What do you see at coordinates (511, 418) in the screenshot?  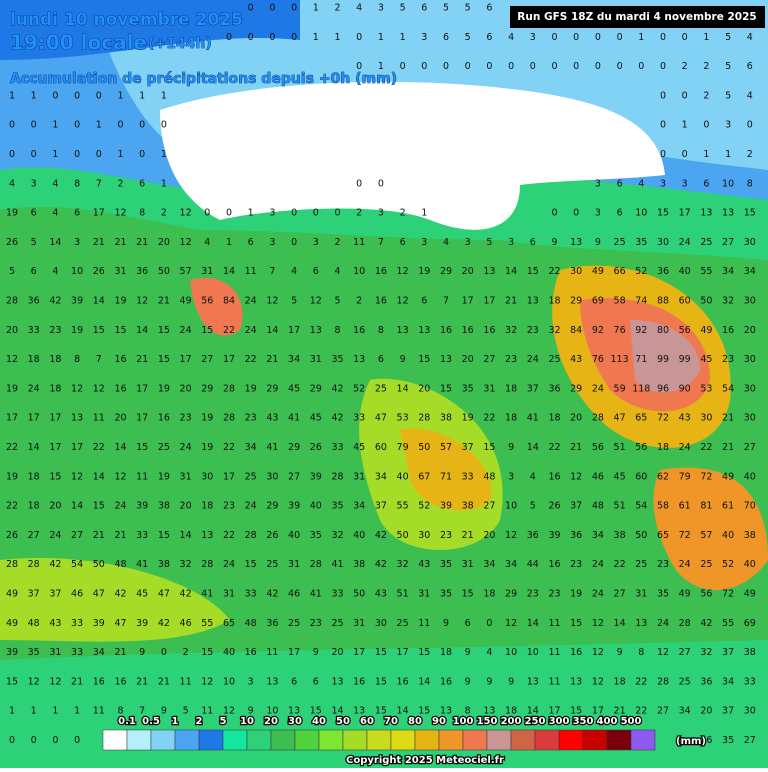 I see `grid-value: 18` at bounding box center [511, 418].